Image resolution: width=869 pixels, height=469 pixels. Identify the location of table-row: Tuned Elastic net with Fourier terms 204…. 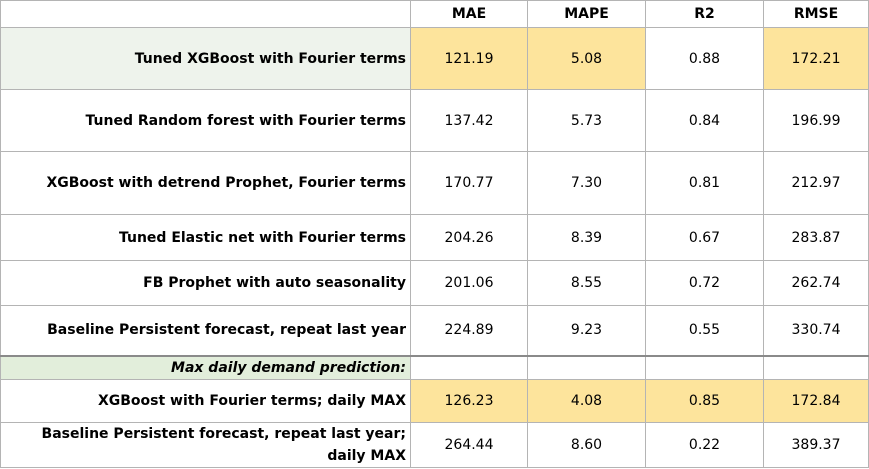
(434, 237).